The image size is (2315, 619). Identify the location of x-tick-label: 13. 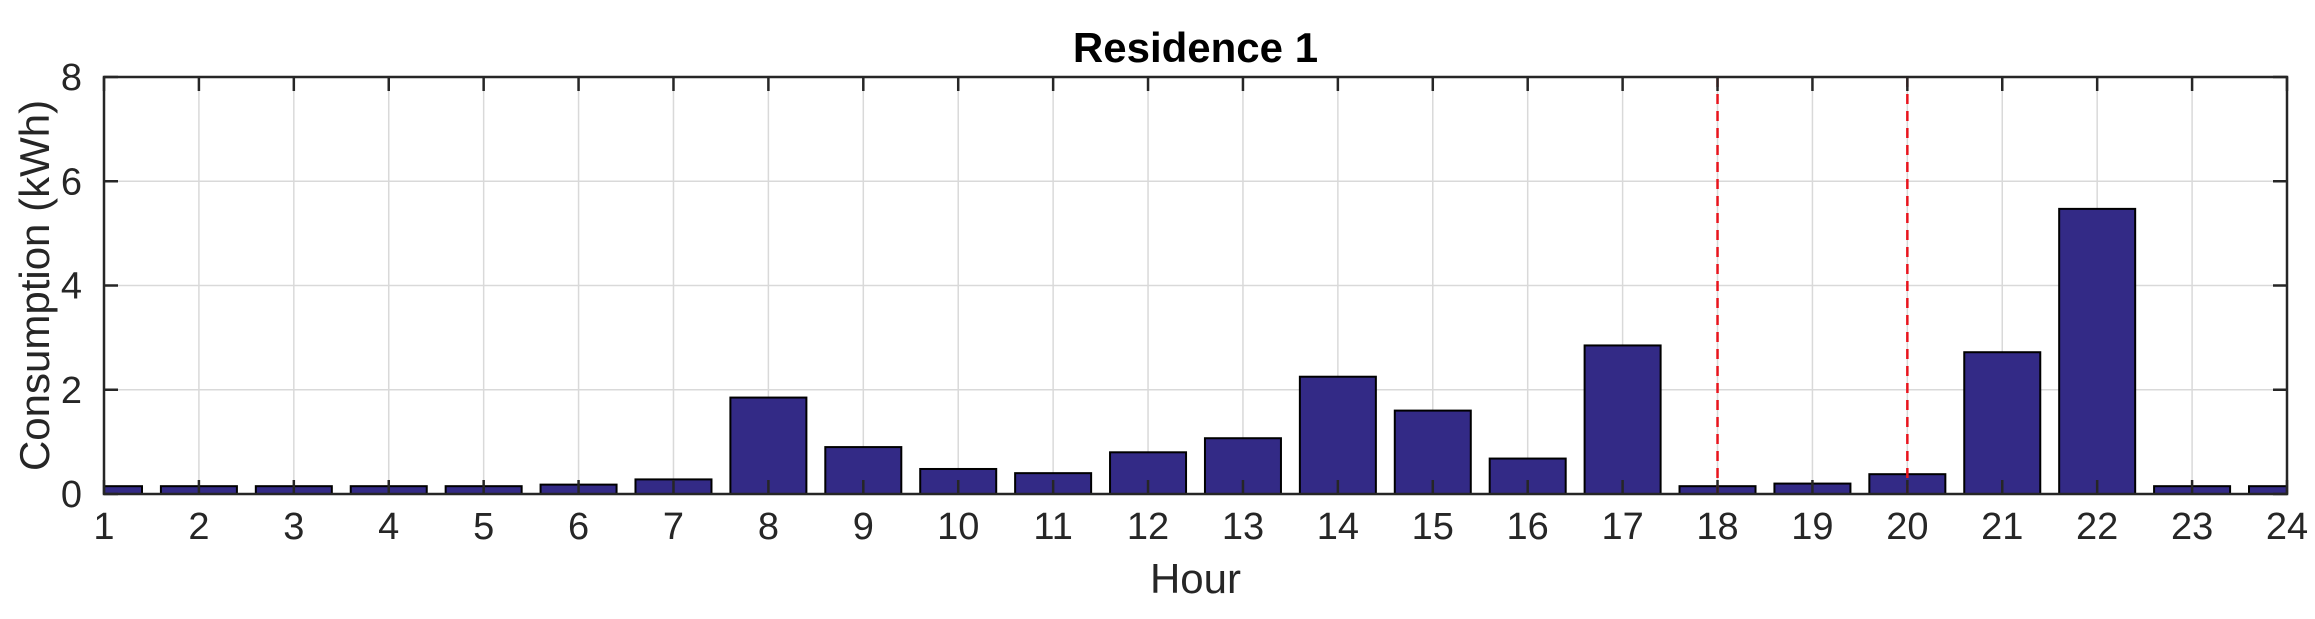
(1243, 527).